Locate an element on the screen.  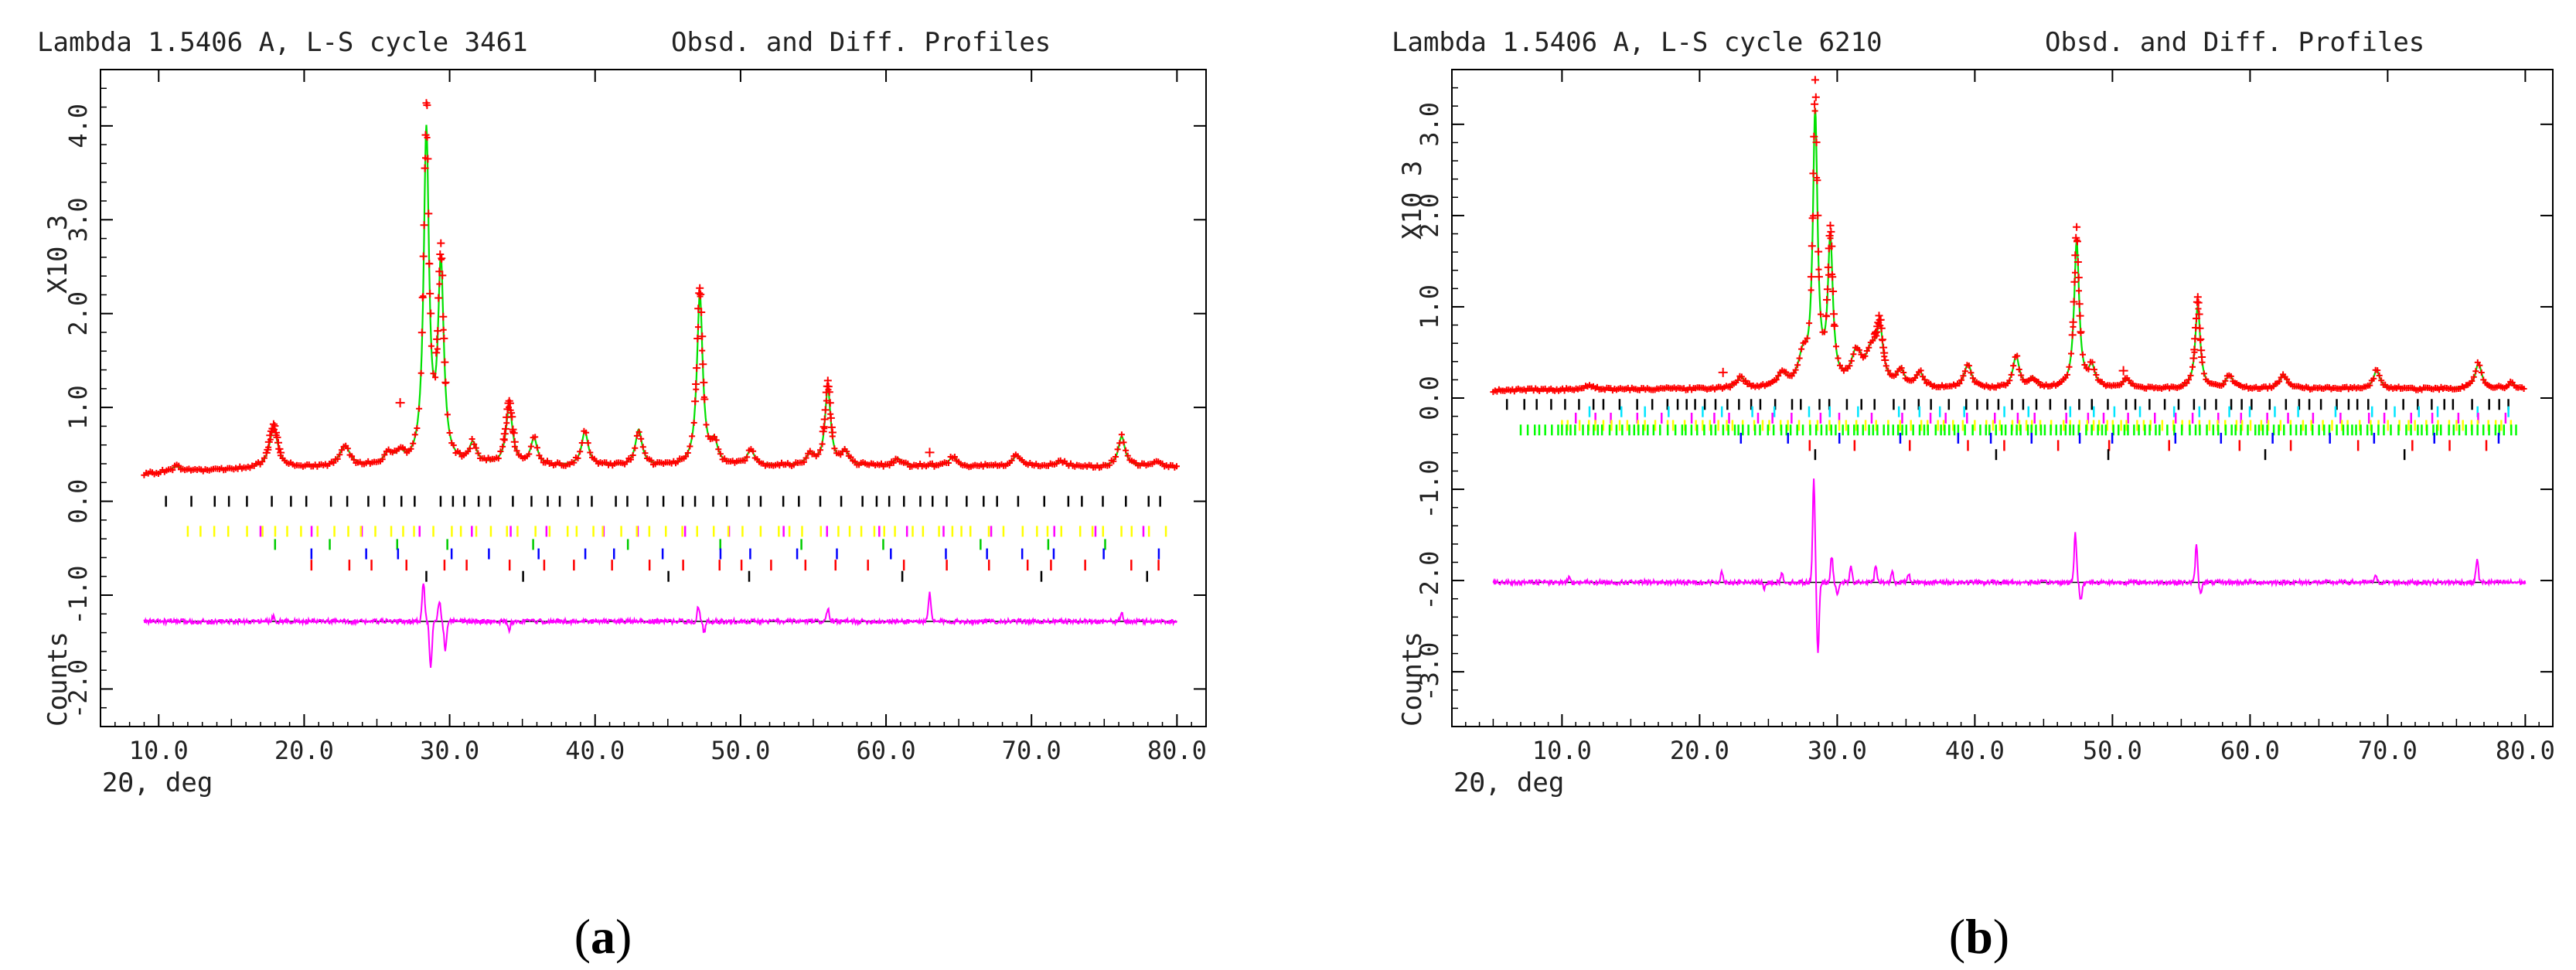
panel-a-title-left: Lambda 1.5406 A, L-S cycle 3461 is located at coordinates (282, 42).